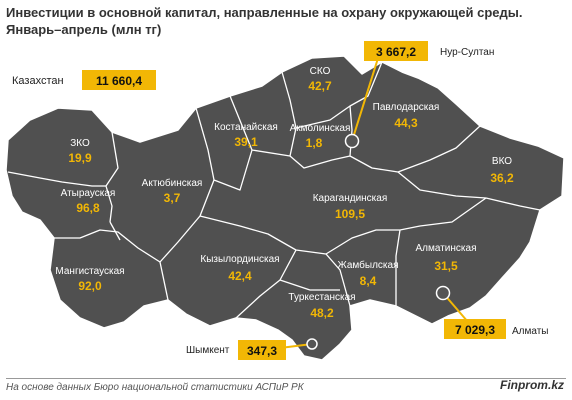 Image resolution: width=572 pixels, height=400 pixels. I want to click on region-value-zko: 19,9, so click(80, 158).